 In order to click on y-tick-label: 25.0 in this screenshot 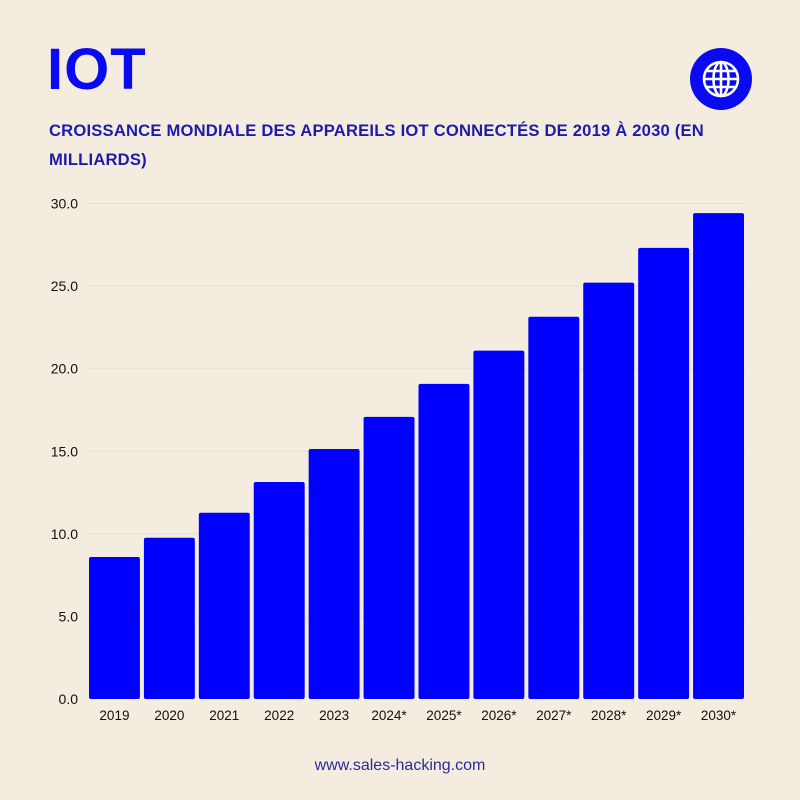, I will do `click(64, 286)`.